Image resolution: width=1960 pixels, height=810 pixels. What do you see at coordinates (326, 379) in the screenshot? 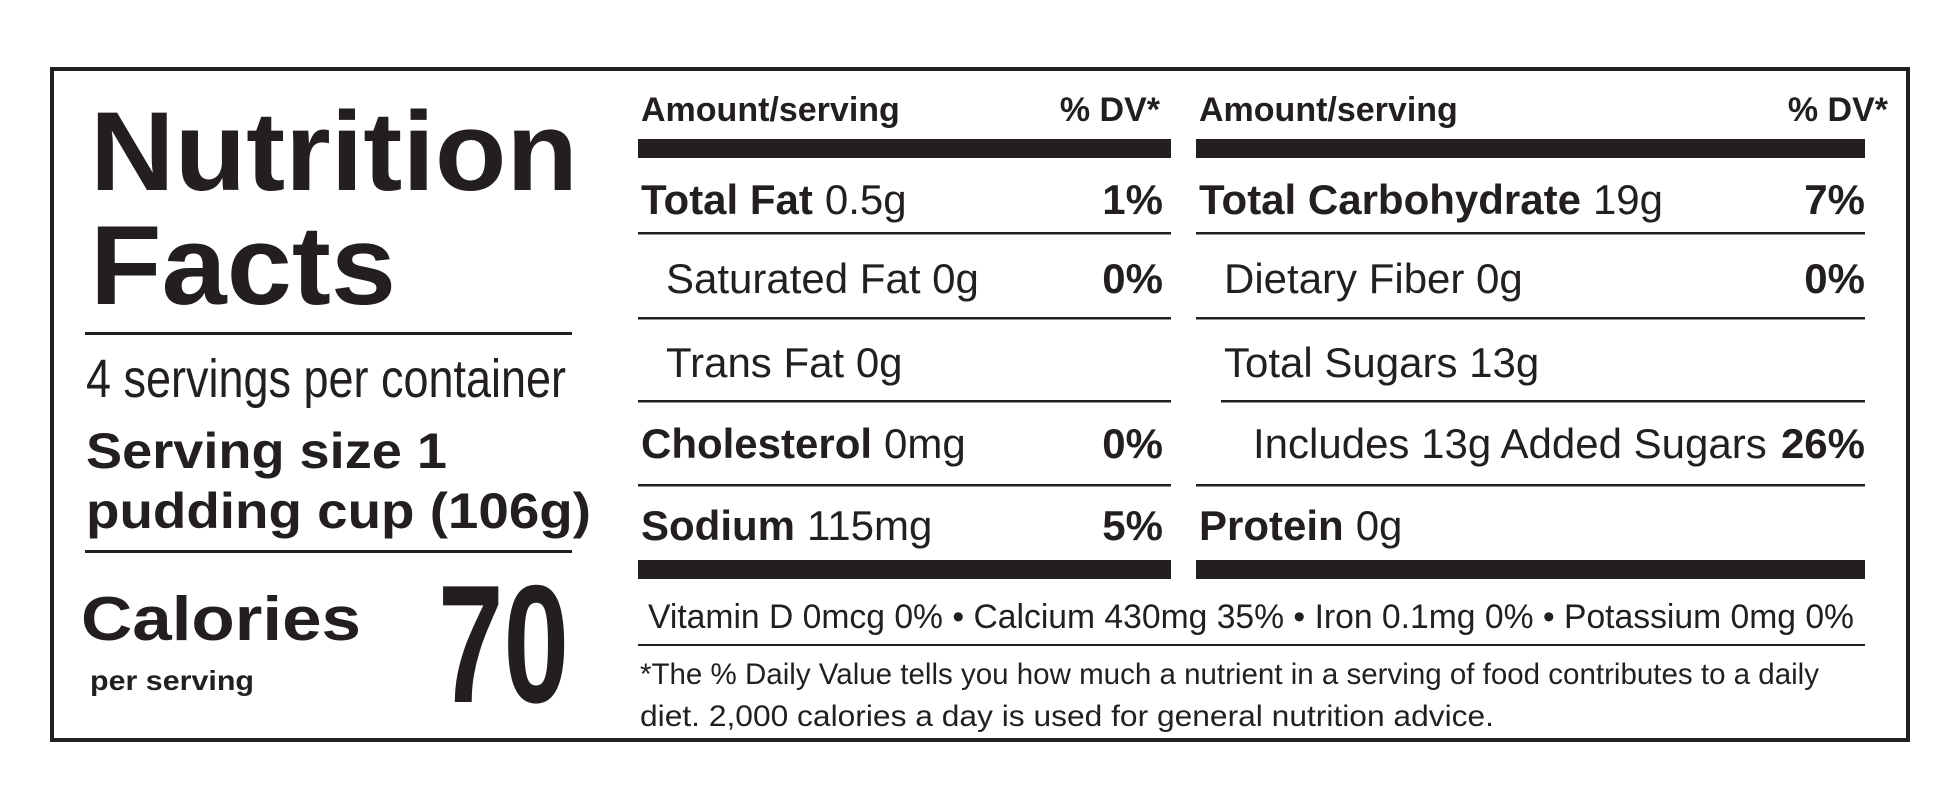
I see `servings: 4 servings per container` at bounding box center [326, 379].